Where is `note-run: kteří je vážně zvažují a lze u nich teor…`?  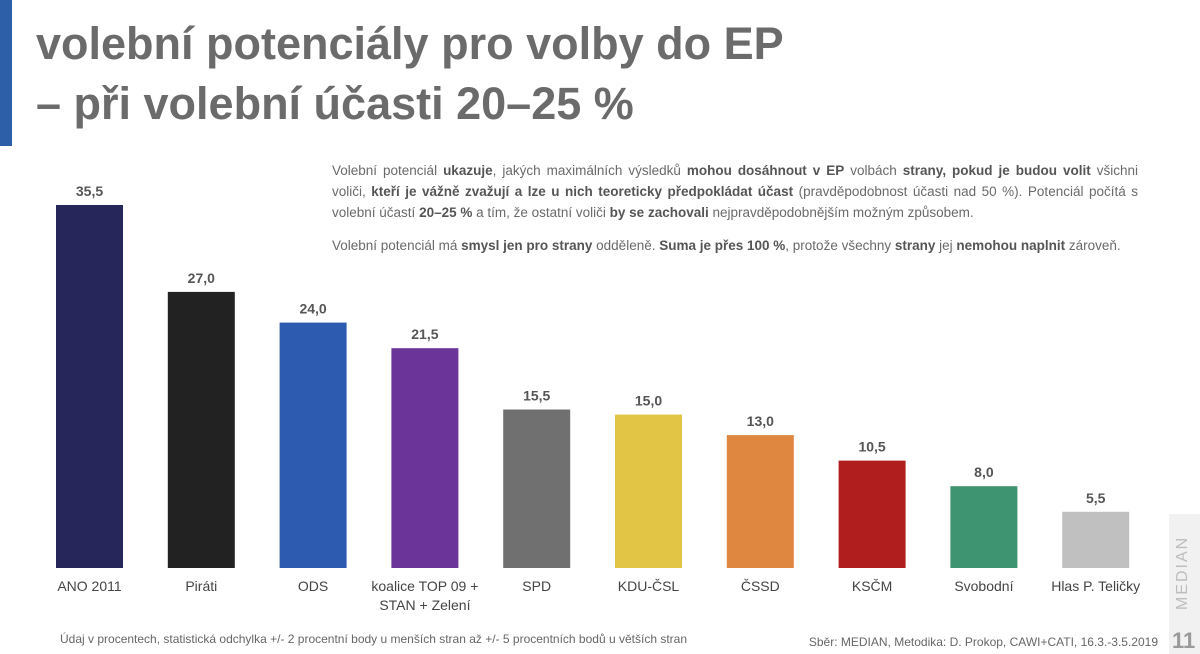
note-run: kteří je vážně zvažují a lze u nich teor… is located at coordinates (582, 191).